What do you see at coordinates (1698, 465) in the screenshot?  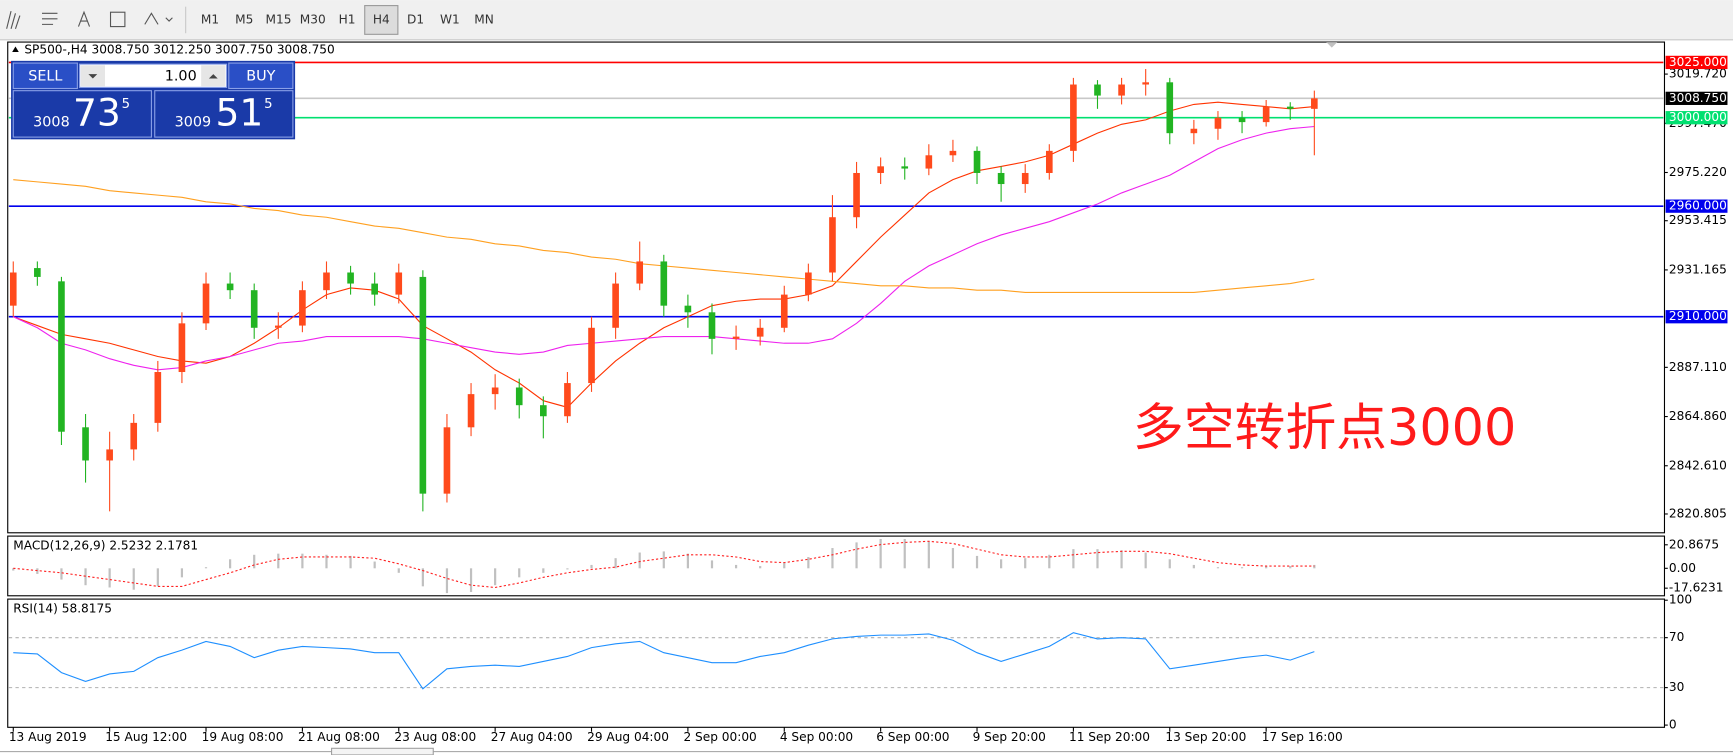 I see `y-tick-label: 2842.610` at bounding box center [1698, 465].